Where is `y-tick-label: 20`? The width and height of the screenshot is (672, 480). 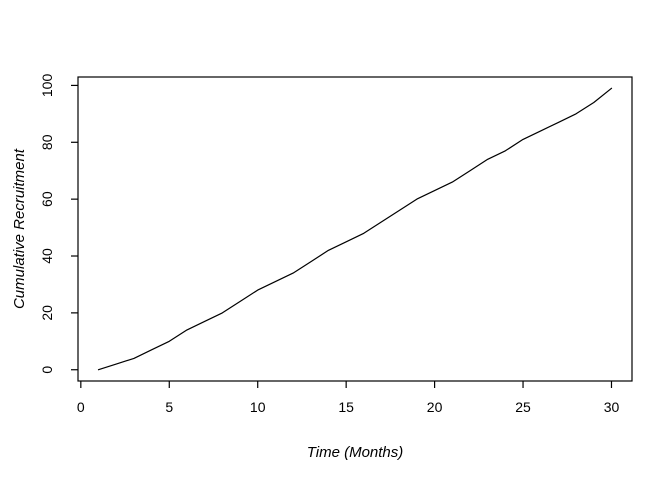 y-tick-label: 20 is located at coordinates (47, 313).